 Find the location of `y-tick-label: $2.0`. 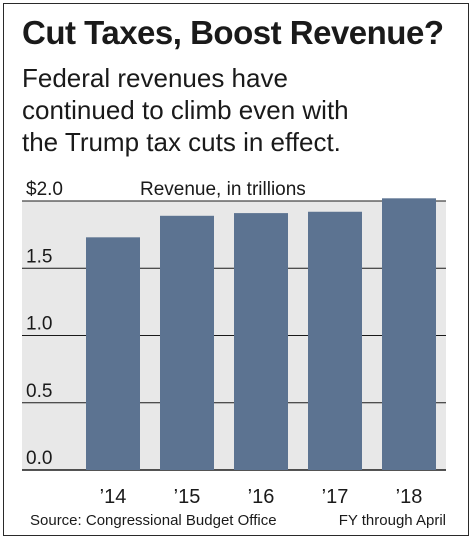

y-tick-label: $2.0 is located at coordinates (44, 189).